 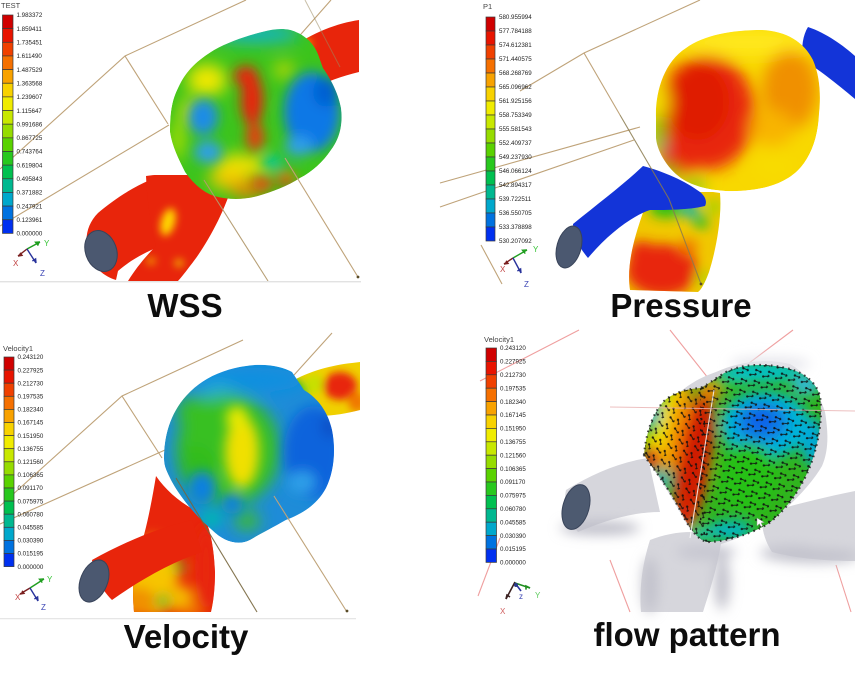 What do you see at coordinates (515, 17) in the screenshot?
I see `svg-text: 580.955994` at bounding box center [515, 17].